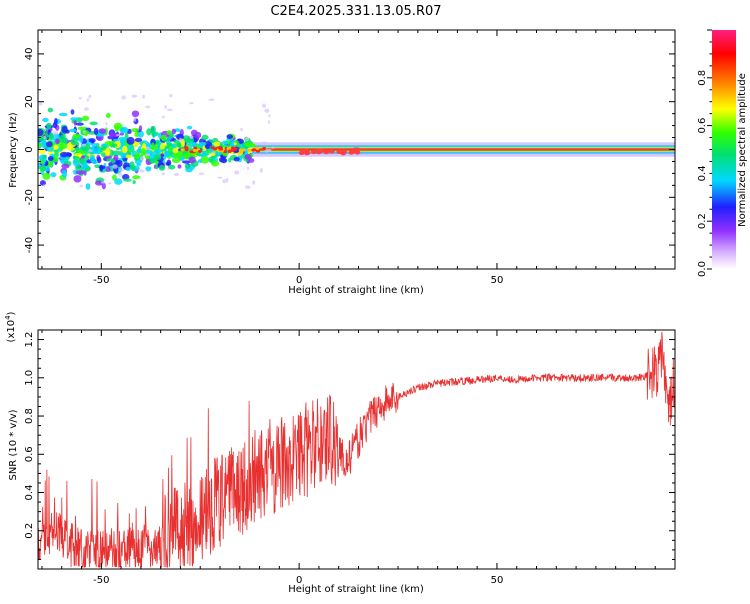  I want to click on snr-y-tick-label: 0.2, so click(29, 531).